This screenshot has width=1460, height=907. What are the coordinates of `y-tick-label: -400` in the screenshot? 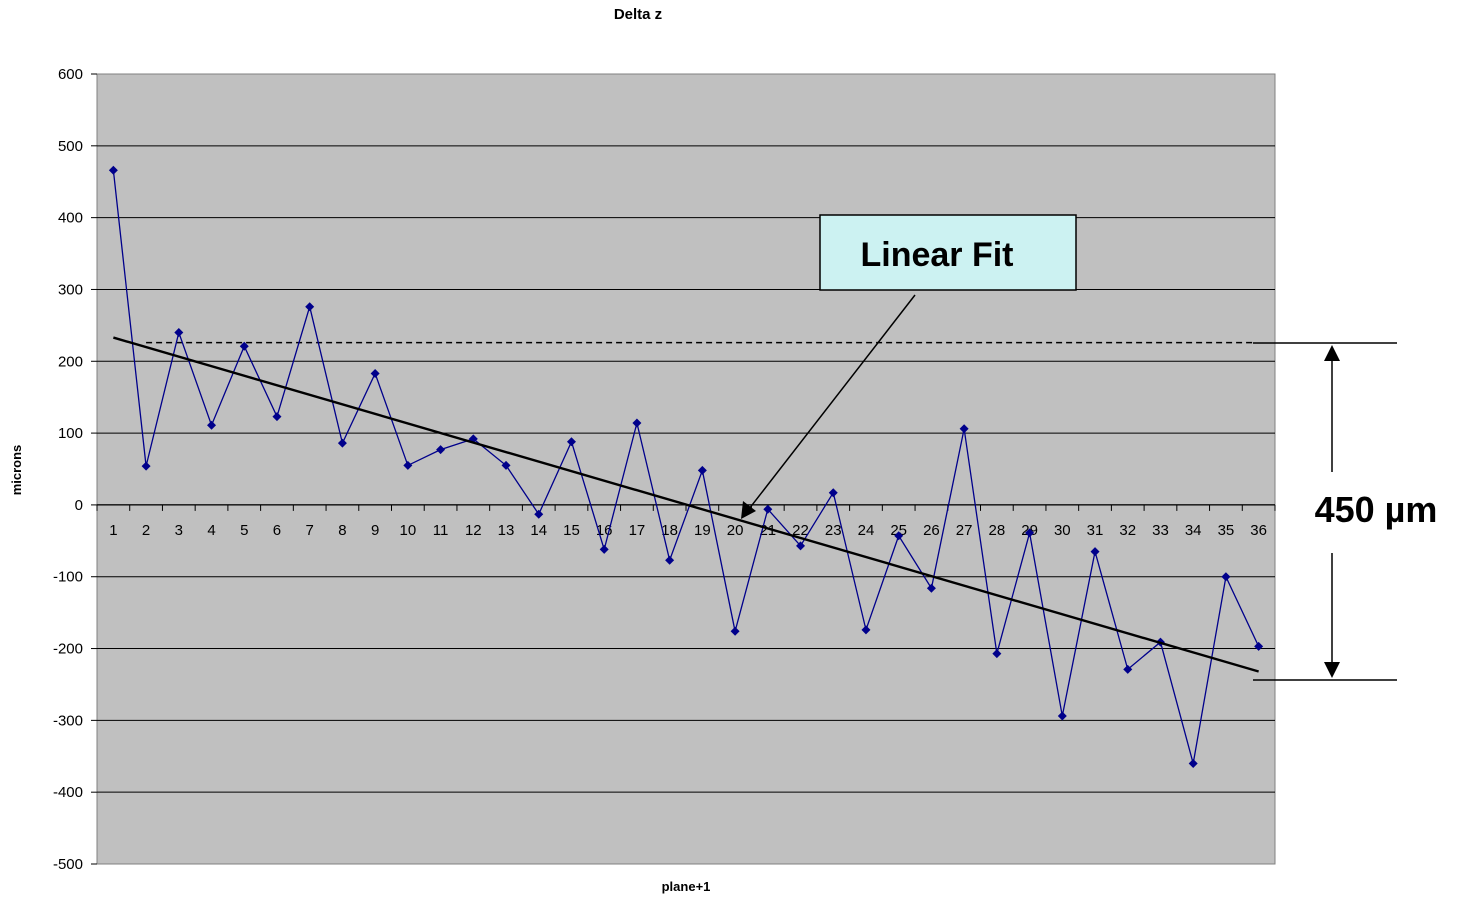 It's located at (68, 792).